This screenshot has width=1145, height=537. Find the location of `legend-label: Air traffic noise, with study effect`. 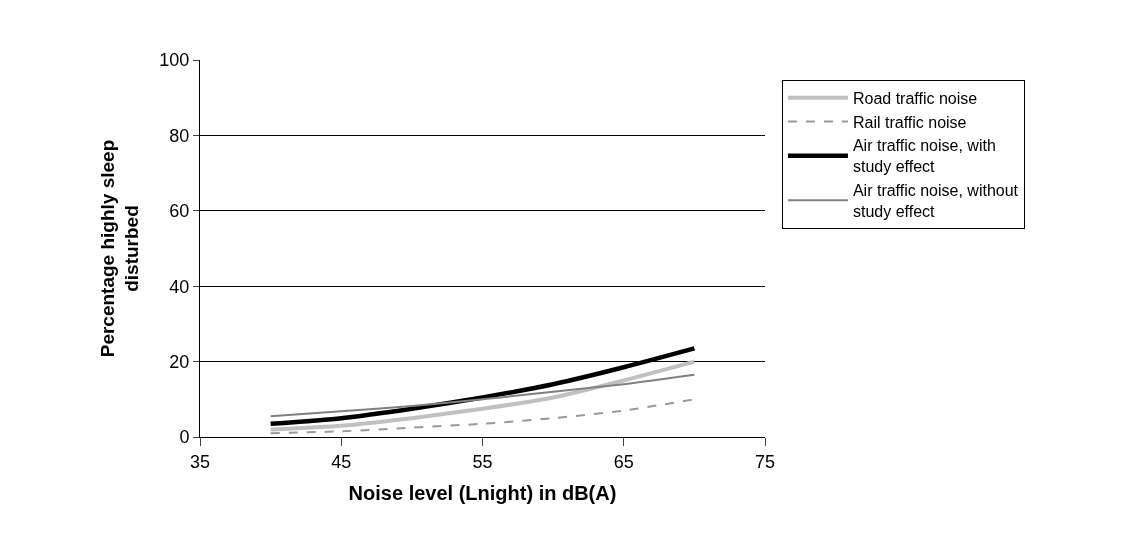

legend-label: Air traffic noise, with study effect is located at coordinates (924, 156).